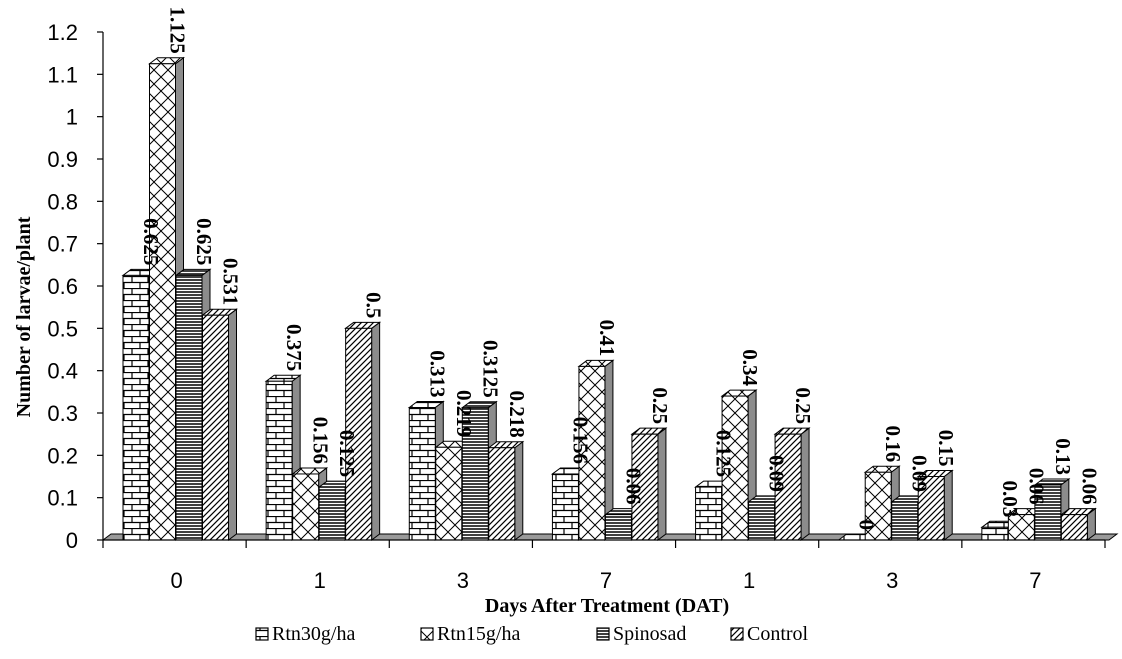 This screenshot has height=659, width=1122. I want to click on legend-label: Spinosad, so click(649, 634).